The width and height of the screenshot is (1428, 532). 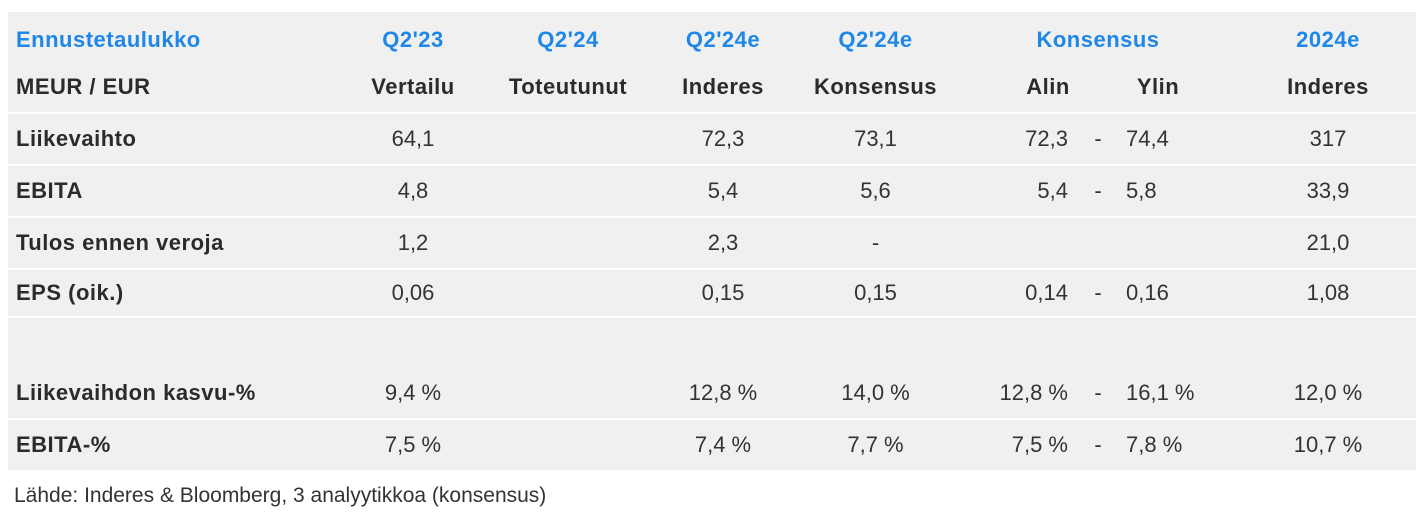 I want to click on cell-2024e: 317, so click(x=1328, y=138).